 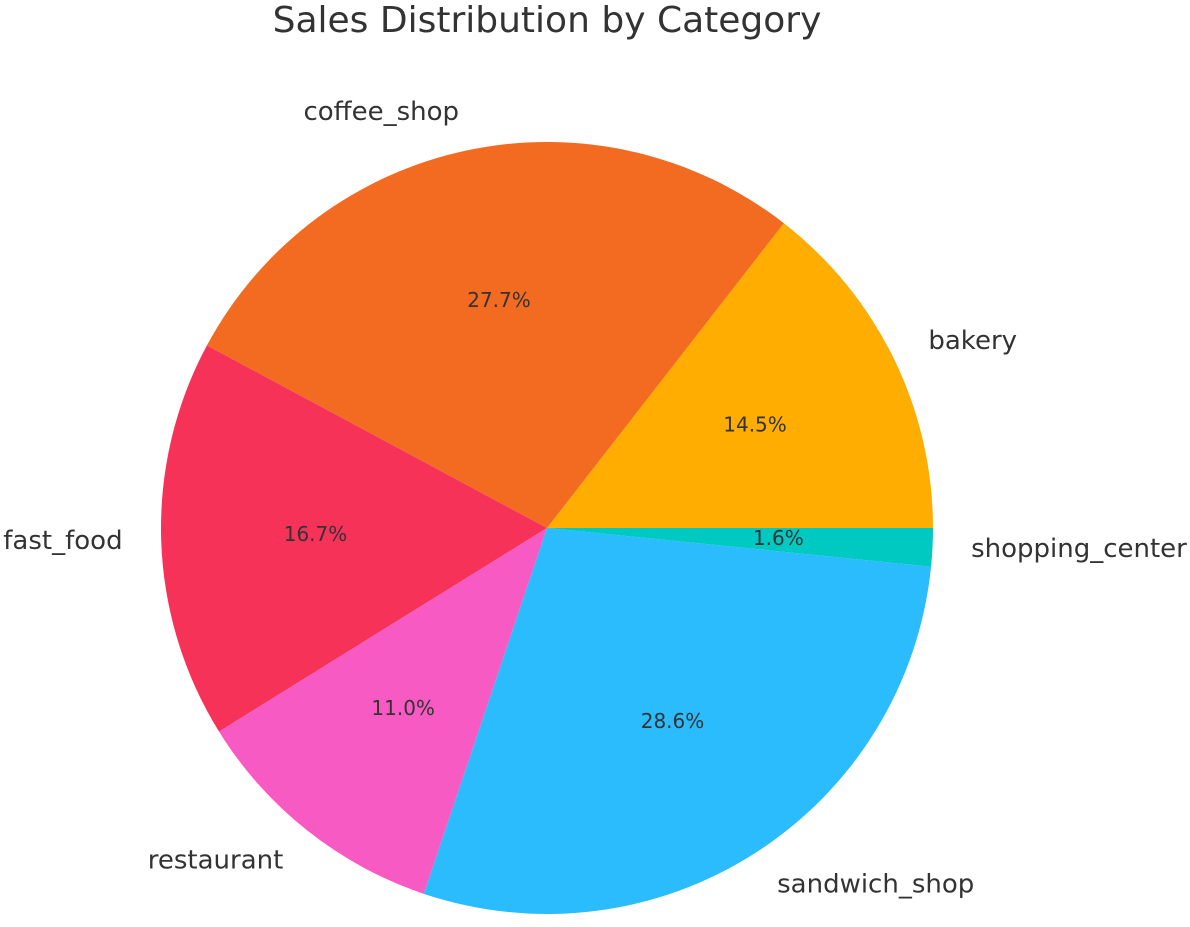 What do you see at coordinates (216, 860) in the screenshot?
I see `slice-label: restaurant` at bounding box center [216, 860].